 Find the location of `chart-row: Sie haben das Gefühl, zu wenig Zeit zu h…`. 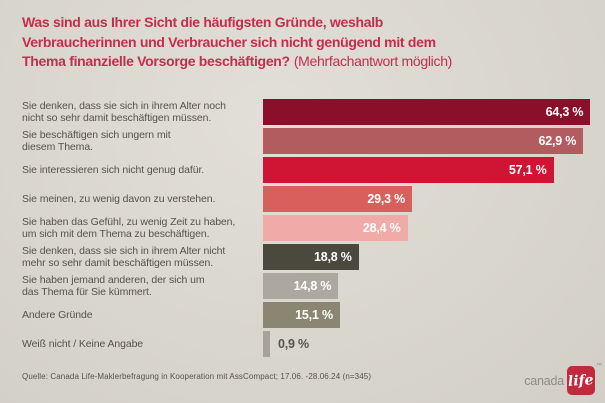

chart-row: Sie haben das Gefühl, zu wenig Zeit zu h… is located at coordinates (313, 228).